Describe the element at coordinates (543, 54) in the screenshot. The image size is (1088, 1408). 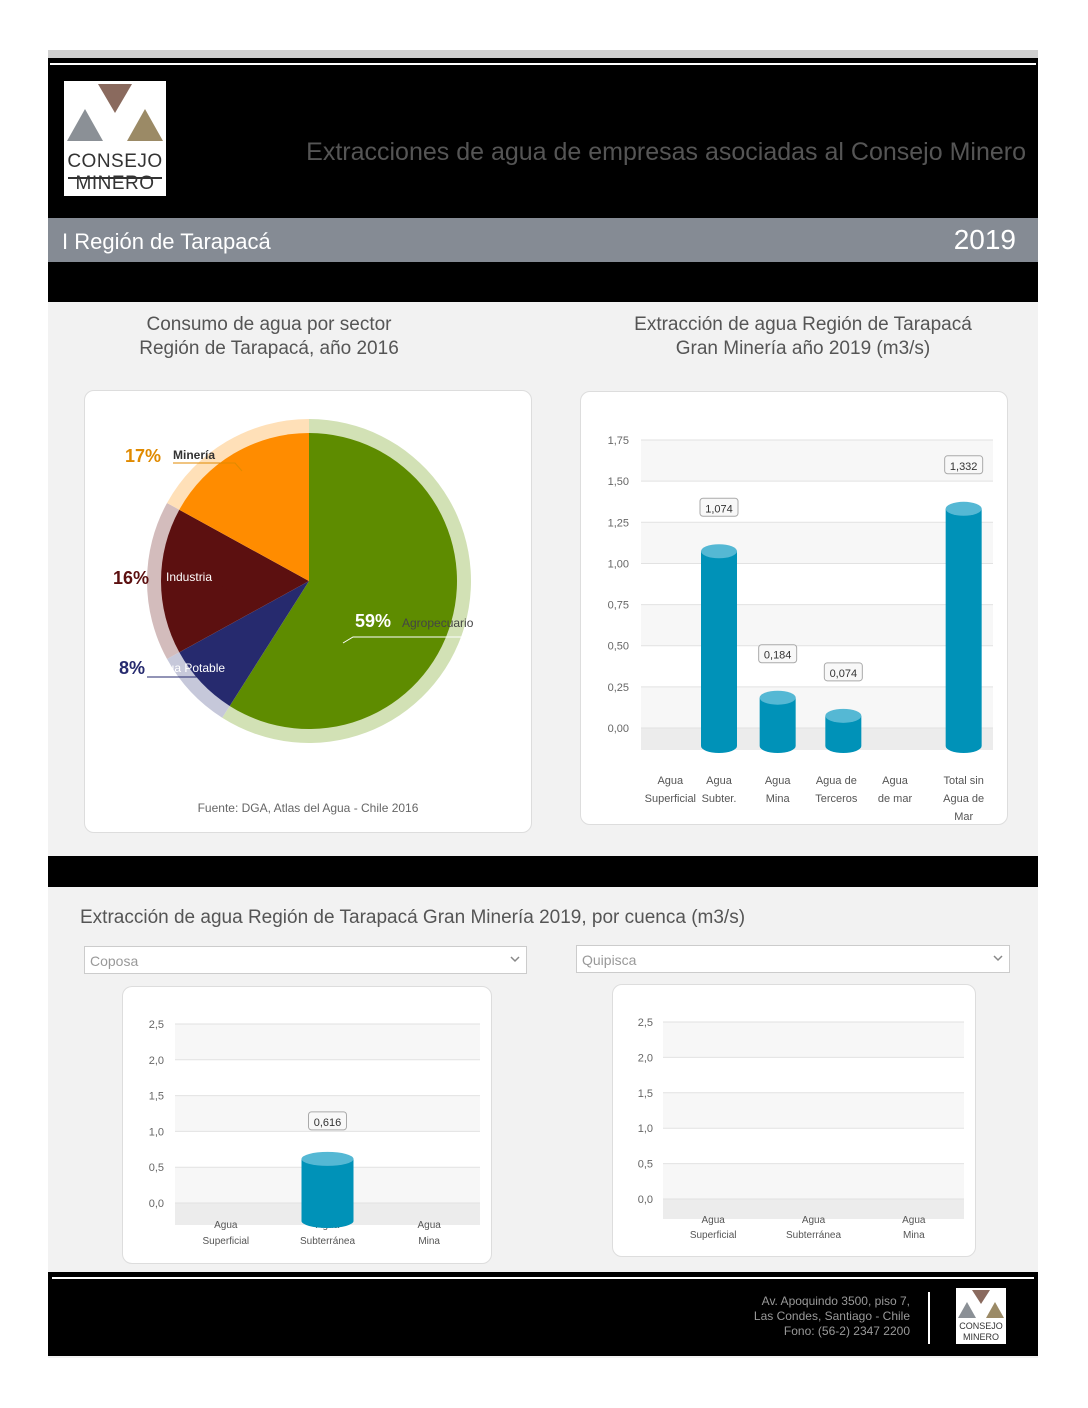
I see `top-strip` at that location.